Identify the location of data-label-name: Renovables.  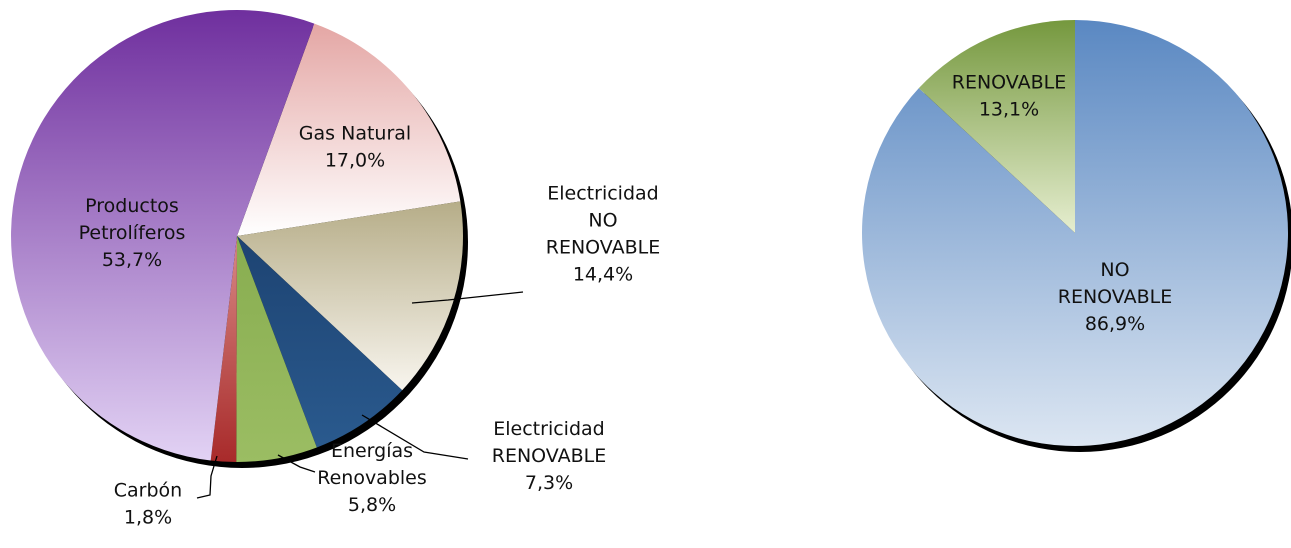
(372, 478).